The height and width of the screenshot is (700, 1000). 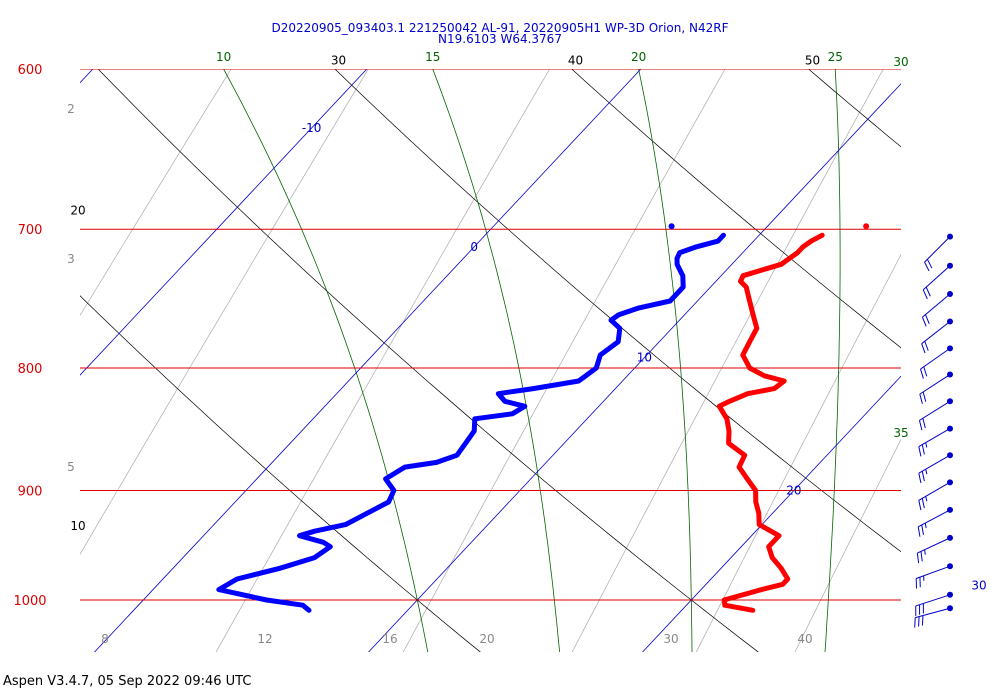 What do you see at coordinates (77, 526) in the screenshot?
I see `dry-adiabat-label: 10` at bounding box center [77, 526].